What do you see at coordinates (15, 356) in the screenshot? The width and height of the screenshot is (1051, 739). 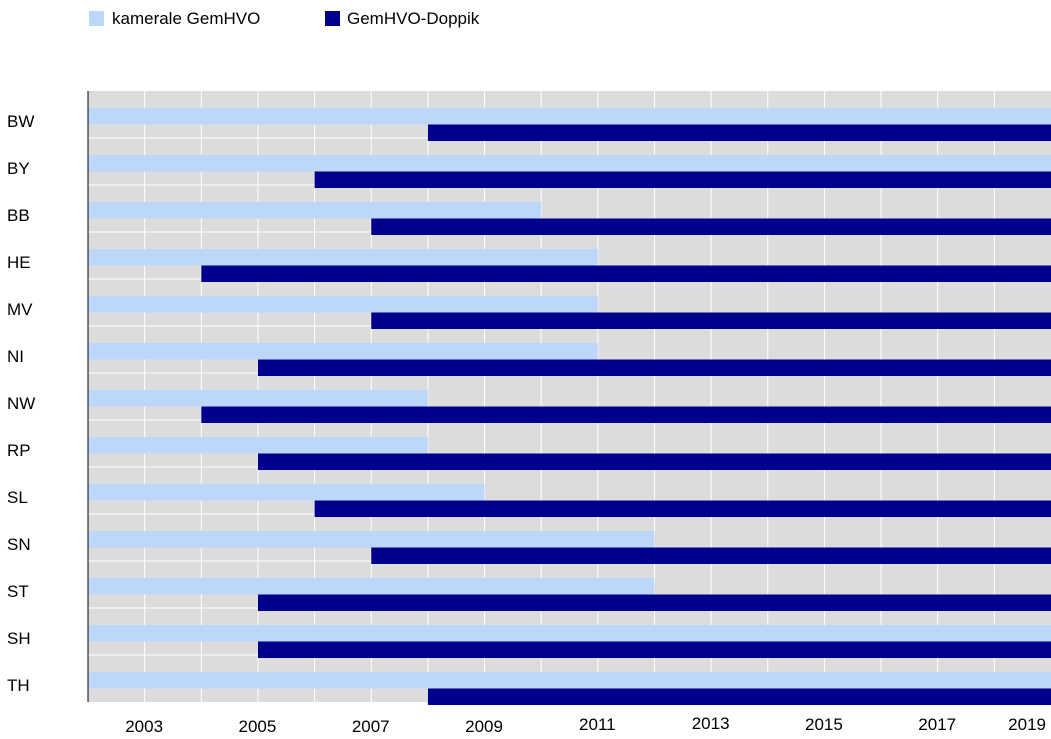 I see `category-label-ni: NI` at bounding box center [15, 356].